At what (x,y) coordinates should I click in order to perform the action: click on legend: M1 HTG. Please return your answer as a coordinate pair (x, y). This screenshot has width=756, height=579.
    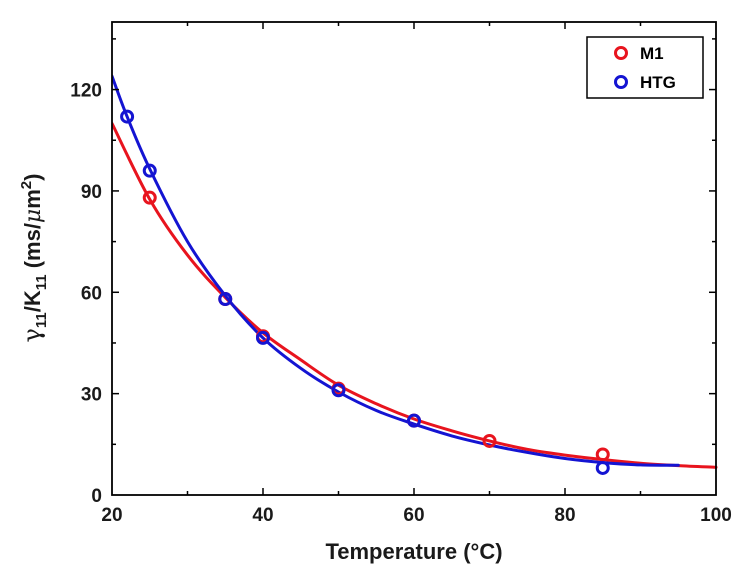
    Looking at the image, I should click on (645, 67).